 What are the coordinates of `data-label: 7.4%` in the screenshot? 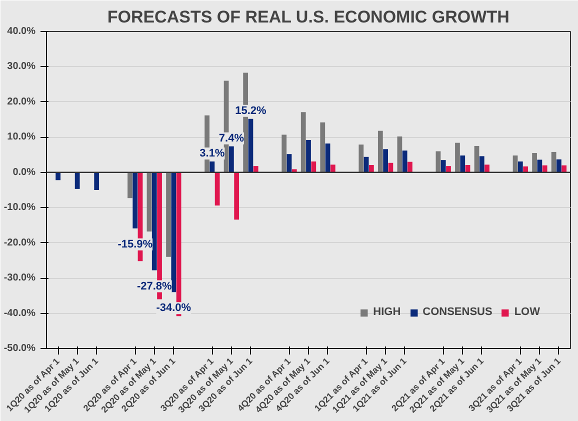 It's located at (231, 138).